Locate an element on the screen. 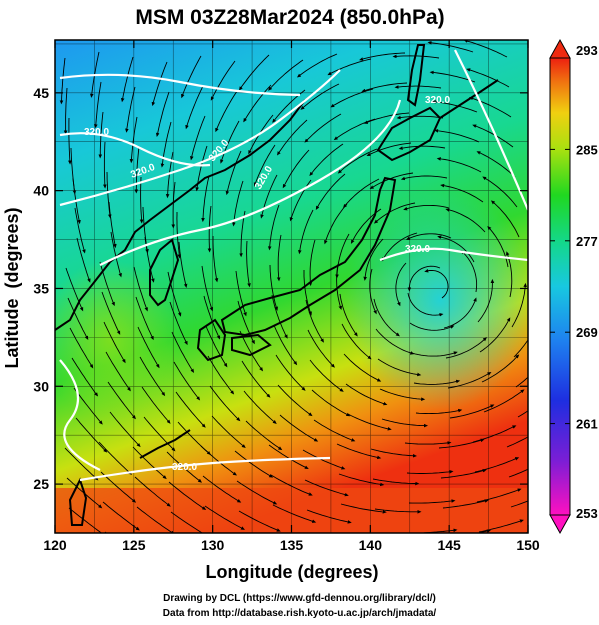 Image resolution: width=599 pixels, height=625 pixels. coastline-kurils is located at coordinates (469, 99).